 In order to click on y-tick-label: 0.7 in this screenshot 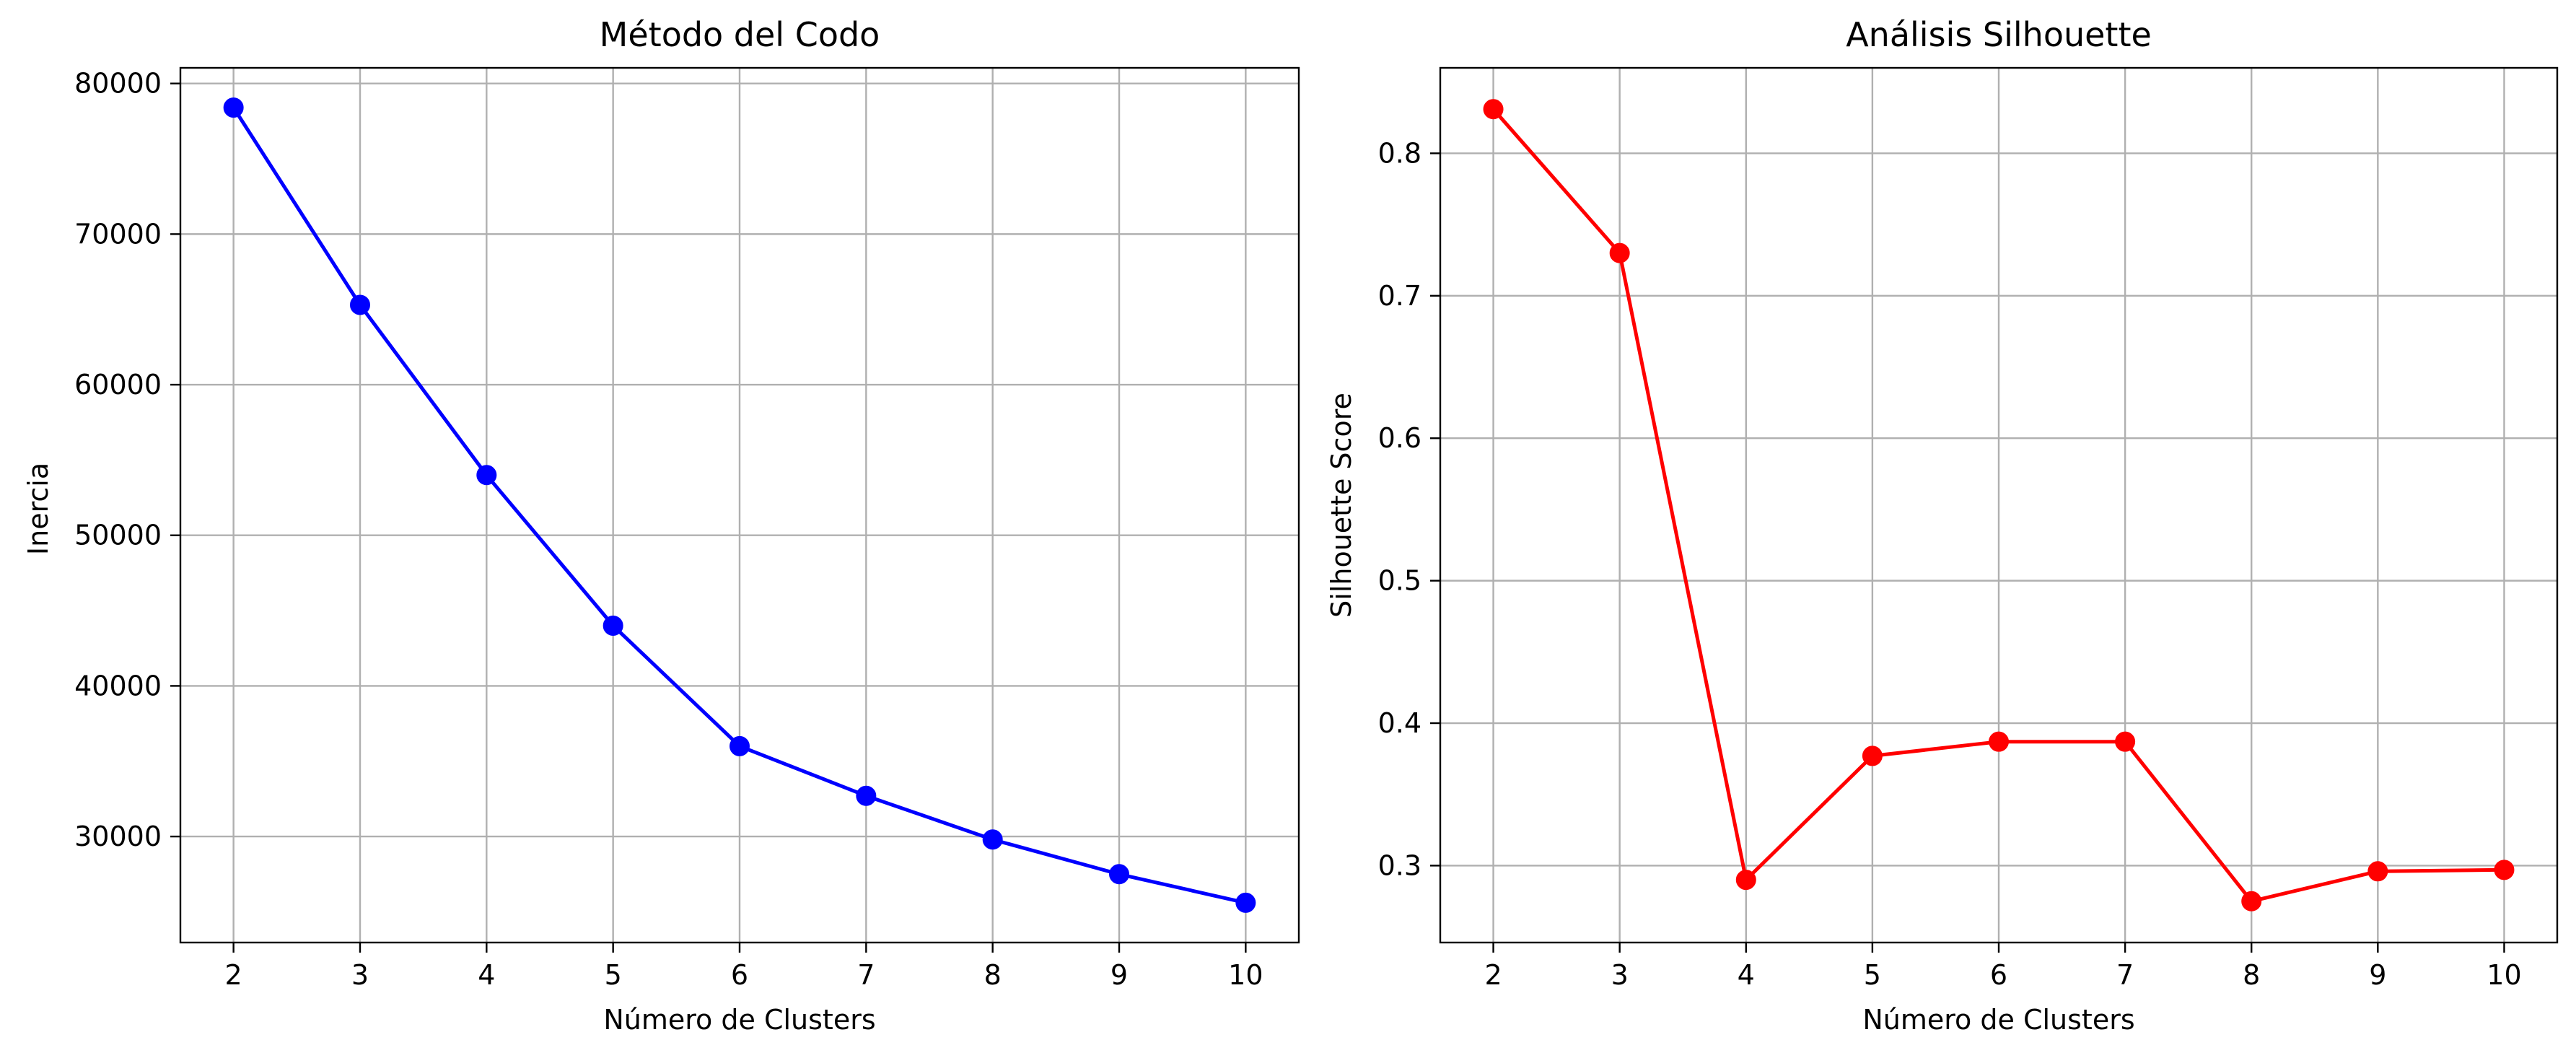, I will do `click(1399, 296)`.